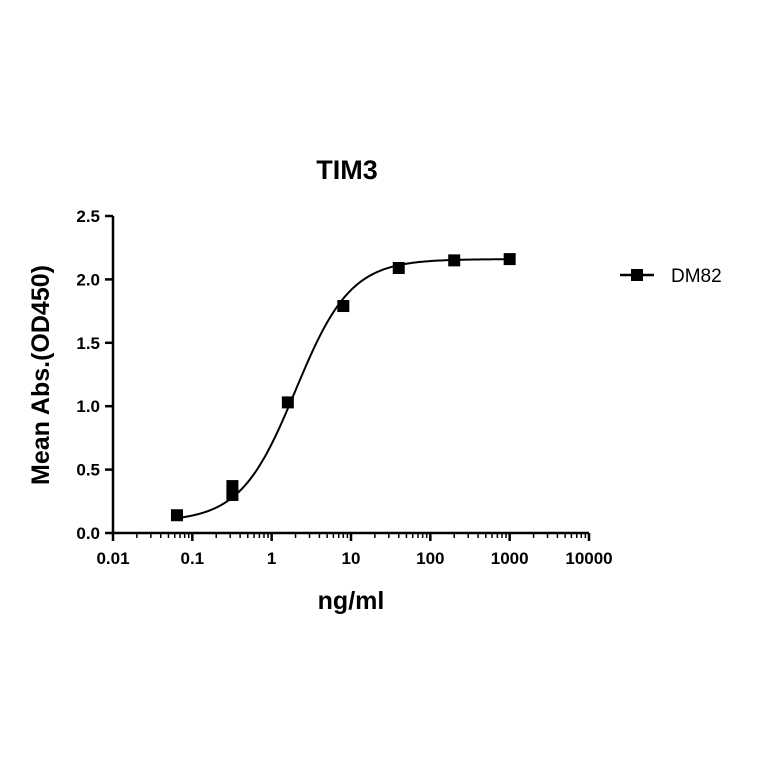 This screenshot has height=764, width=764. I want to click on x-tick-label: 0.01, so click(112, 558).